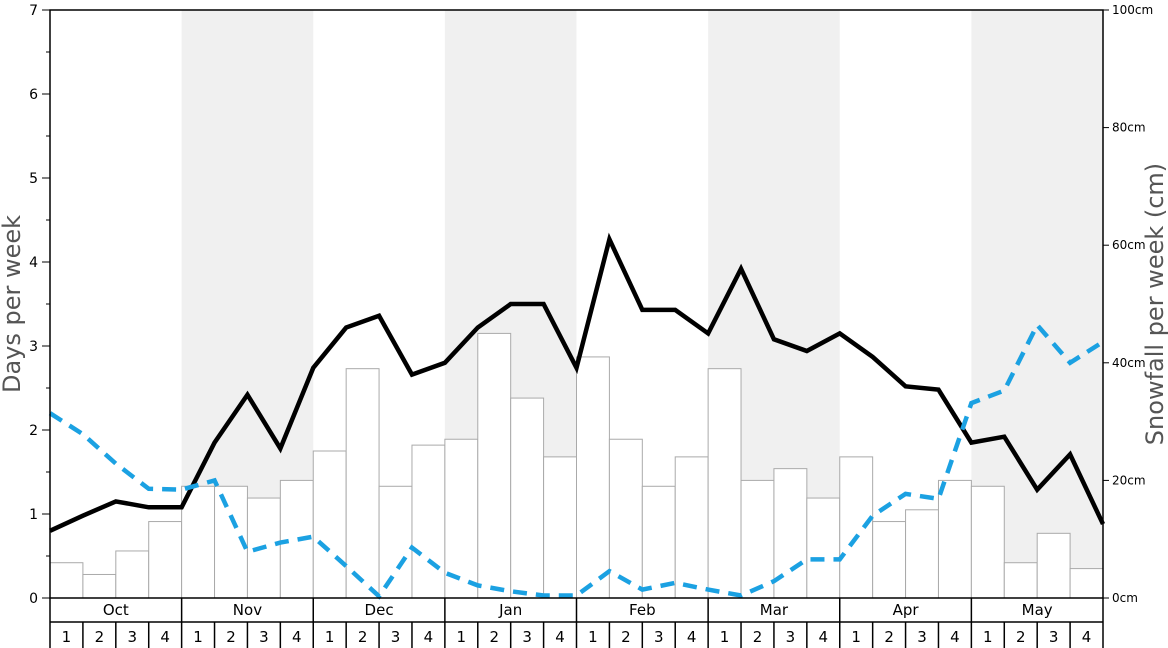 This screenshot has height=648, width=1168. What do you see at coordinates (1125, 598) in the screenshot?
I see `right-tick-label: 0cm` at bounding box center [1125, 598].